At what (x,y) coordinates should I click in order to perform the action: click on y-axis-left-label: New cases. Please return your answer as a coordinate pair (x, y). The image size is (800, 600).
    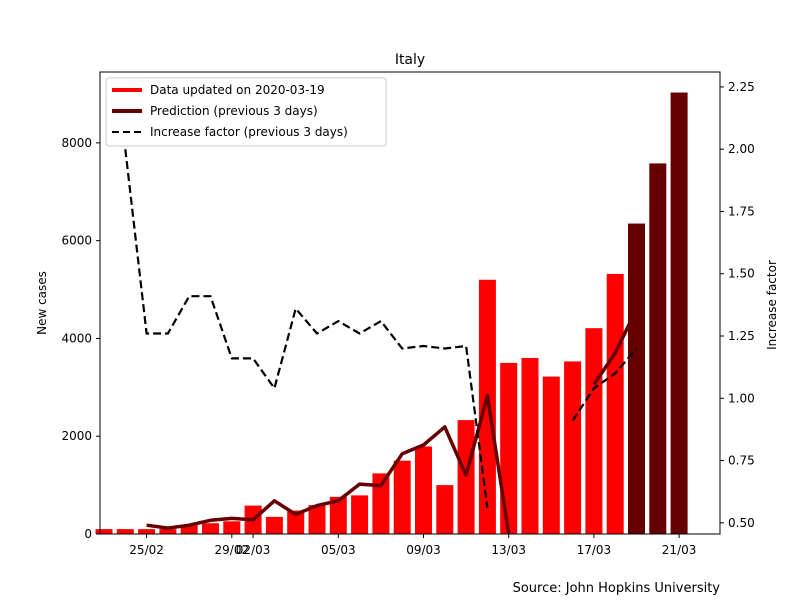
    Looking at the image, I should click on (42, 303).